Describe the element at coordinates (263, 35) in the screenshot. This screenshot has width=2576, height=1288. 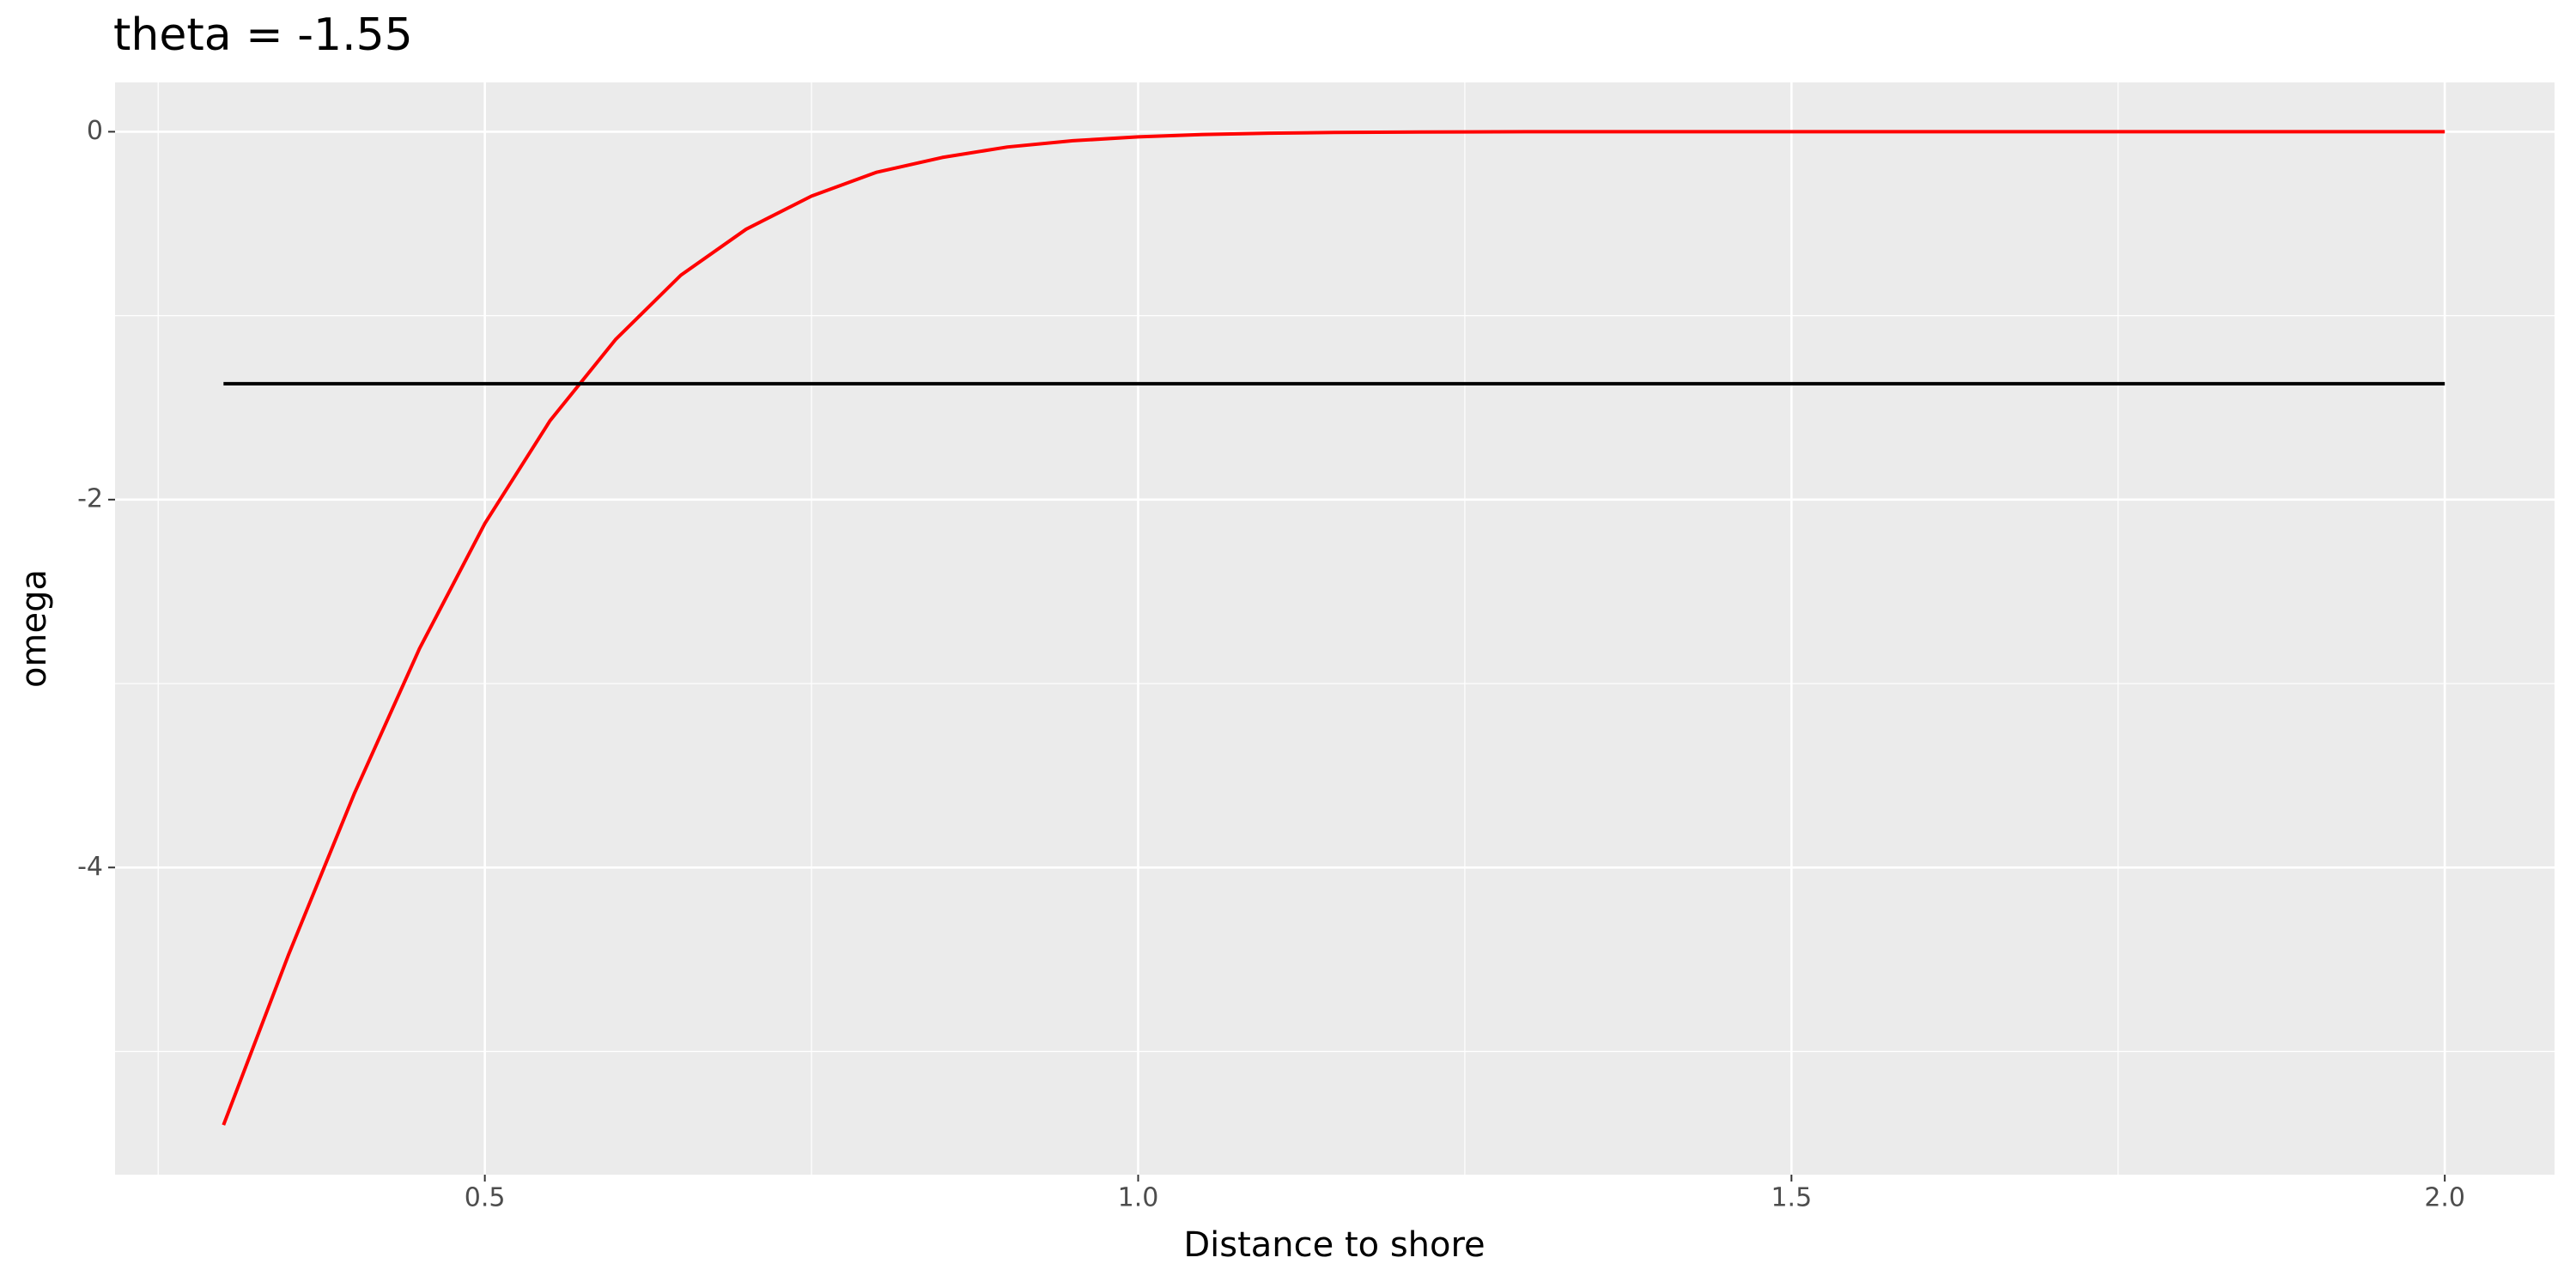
I see `chart-title: theta = -1.55` at that location.